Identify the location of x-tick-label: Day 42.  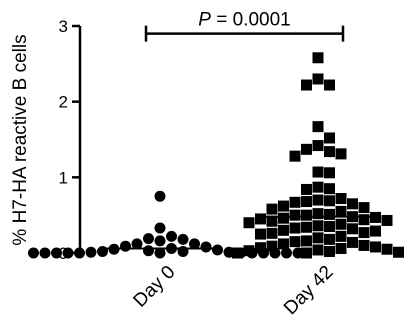
(308, 290).